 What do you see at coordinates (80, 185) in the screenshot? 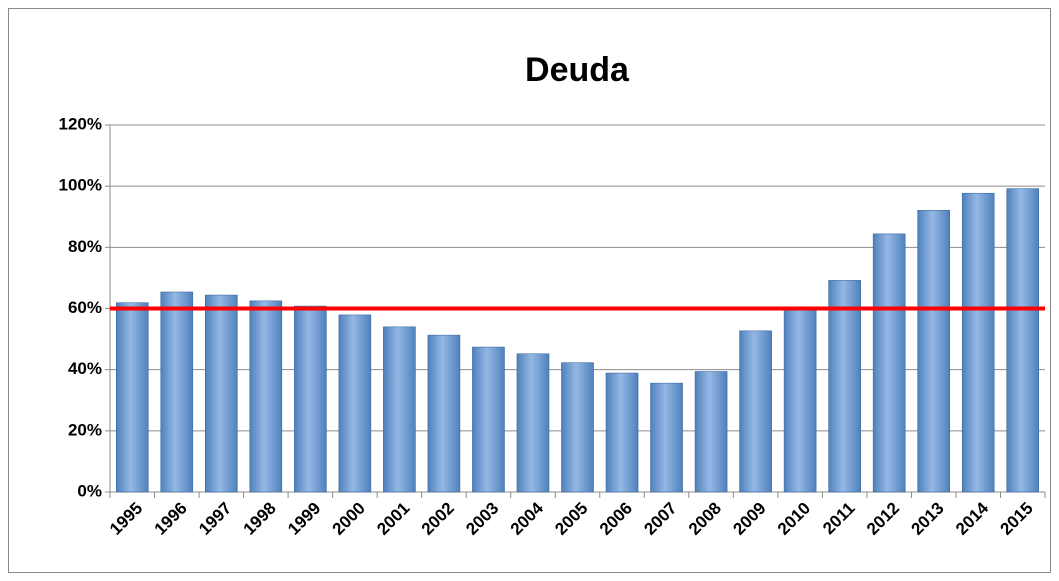
I see `y-tick-label: 100%` at bounding box center [80, 185].